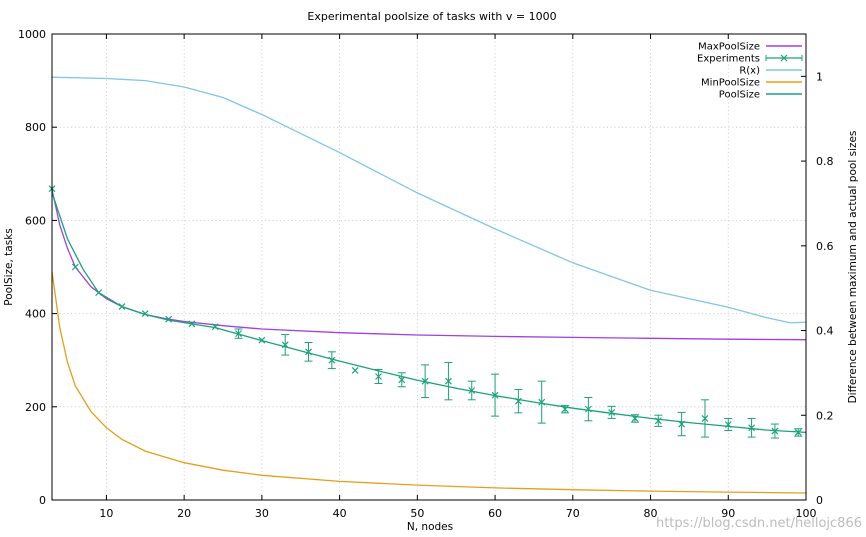 The height and width of the screenshot is (537, 866). I want to click on y2-tick-label: 0.6, so click(825, 246).